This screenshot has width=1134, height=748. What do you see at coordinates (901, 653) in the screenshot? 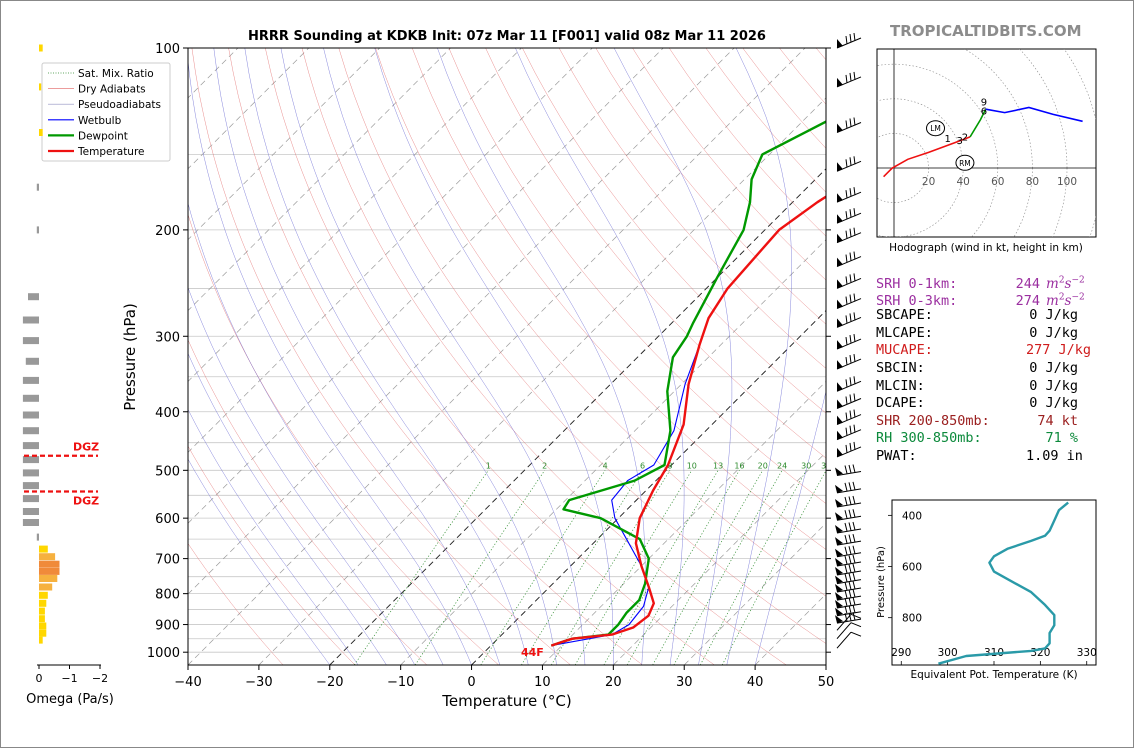
I see `theta-x-tick-label: 290` at bounding box center [901, 653].